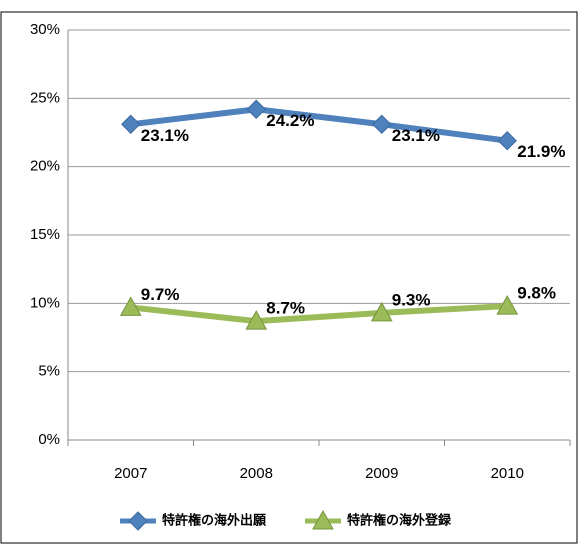 Image resolution: width=579 pixels, height=545 pixels. Describe the element at coordinates (45, 97) in the screenshot. I see `y-tick-label: 25%` at that location.